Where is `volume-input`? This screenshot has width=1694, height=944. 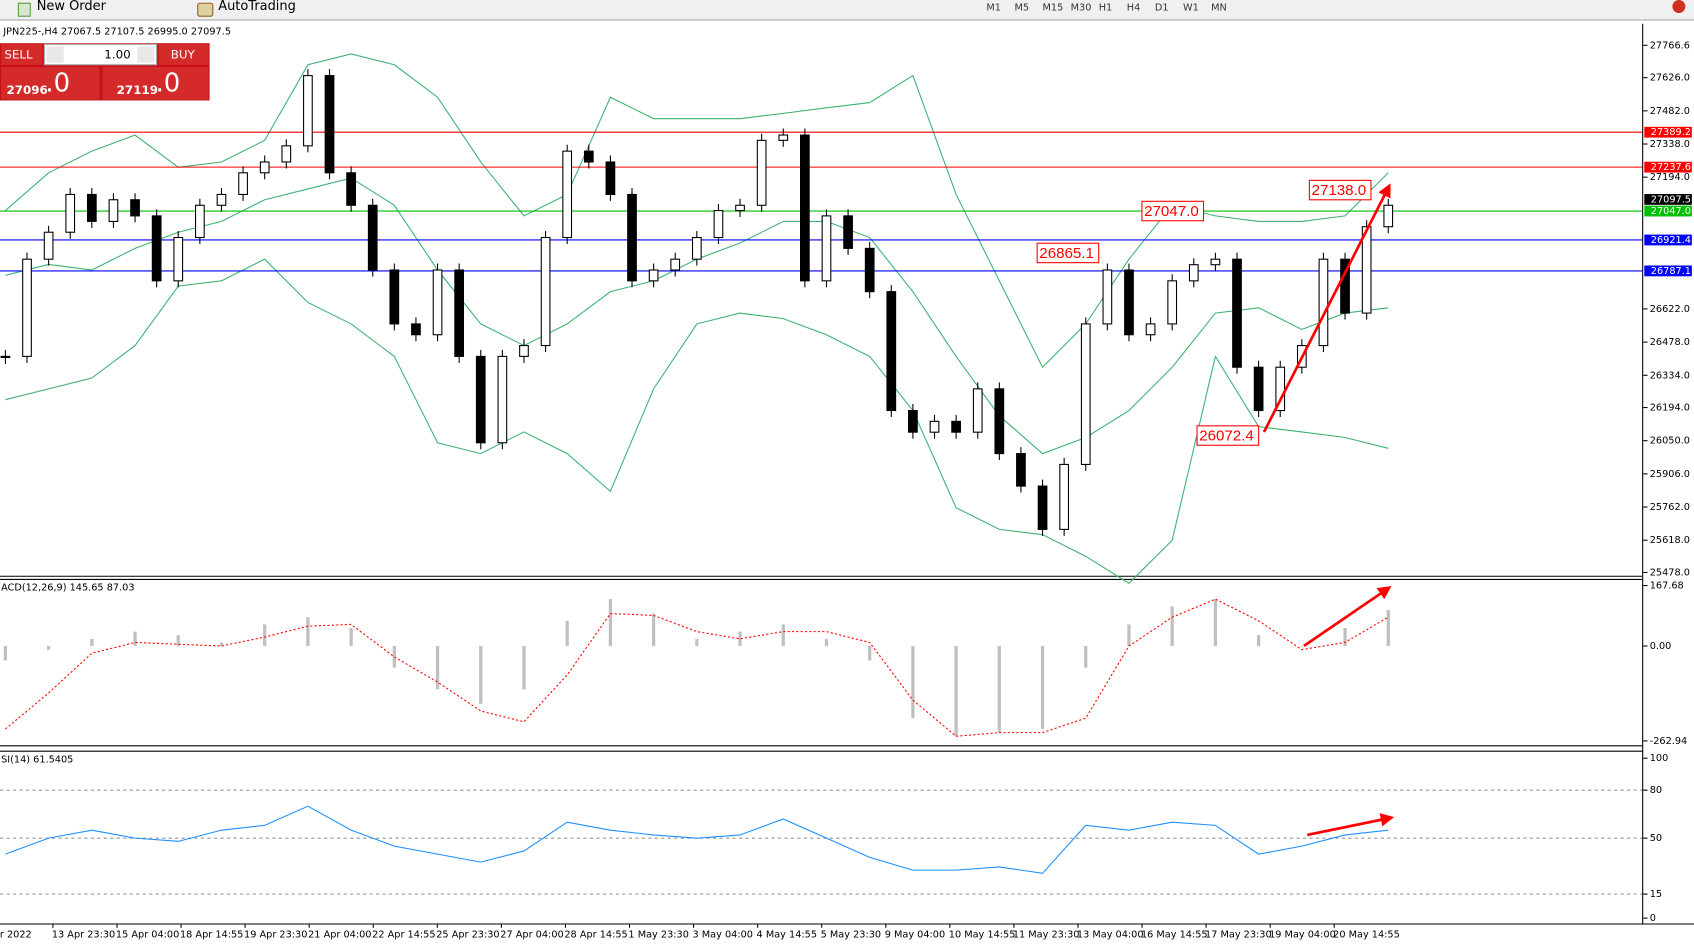
volume-input is located at coordinates (100, 54).